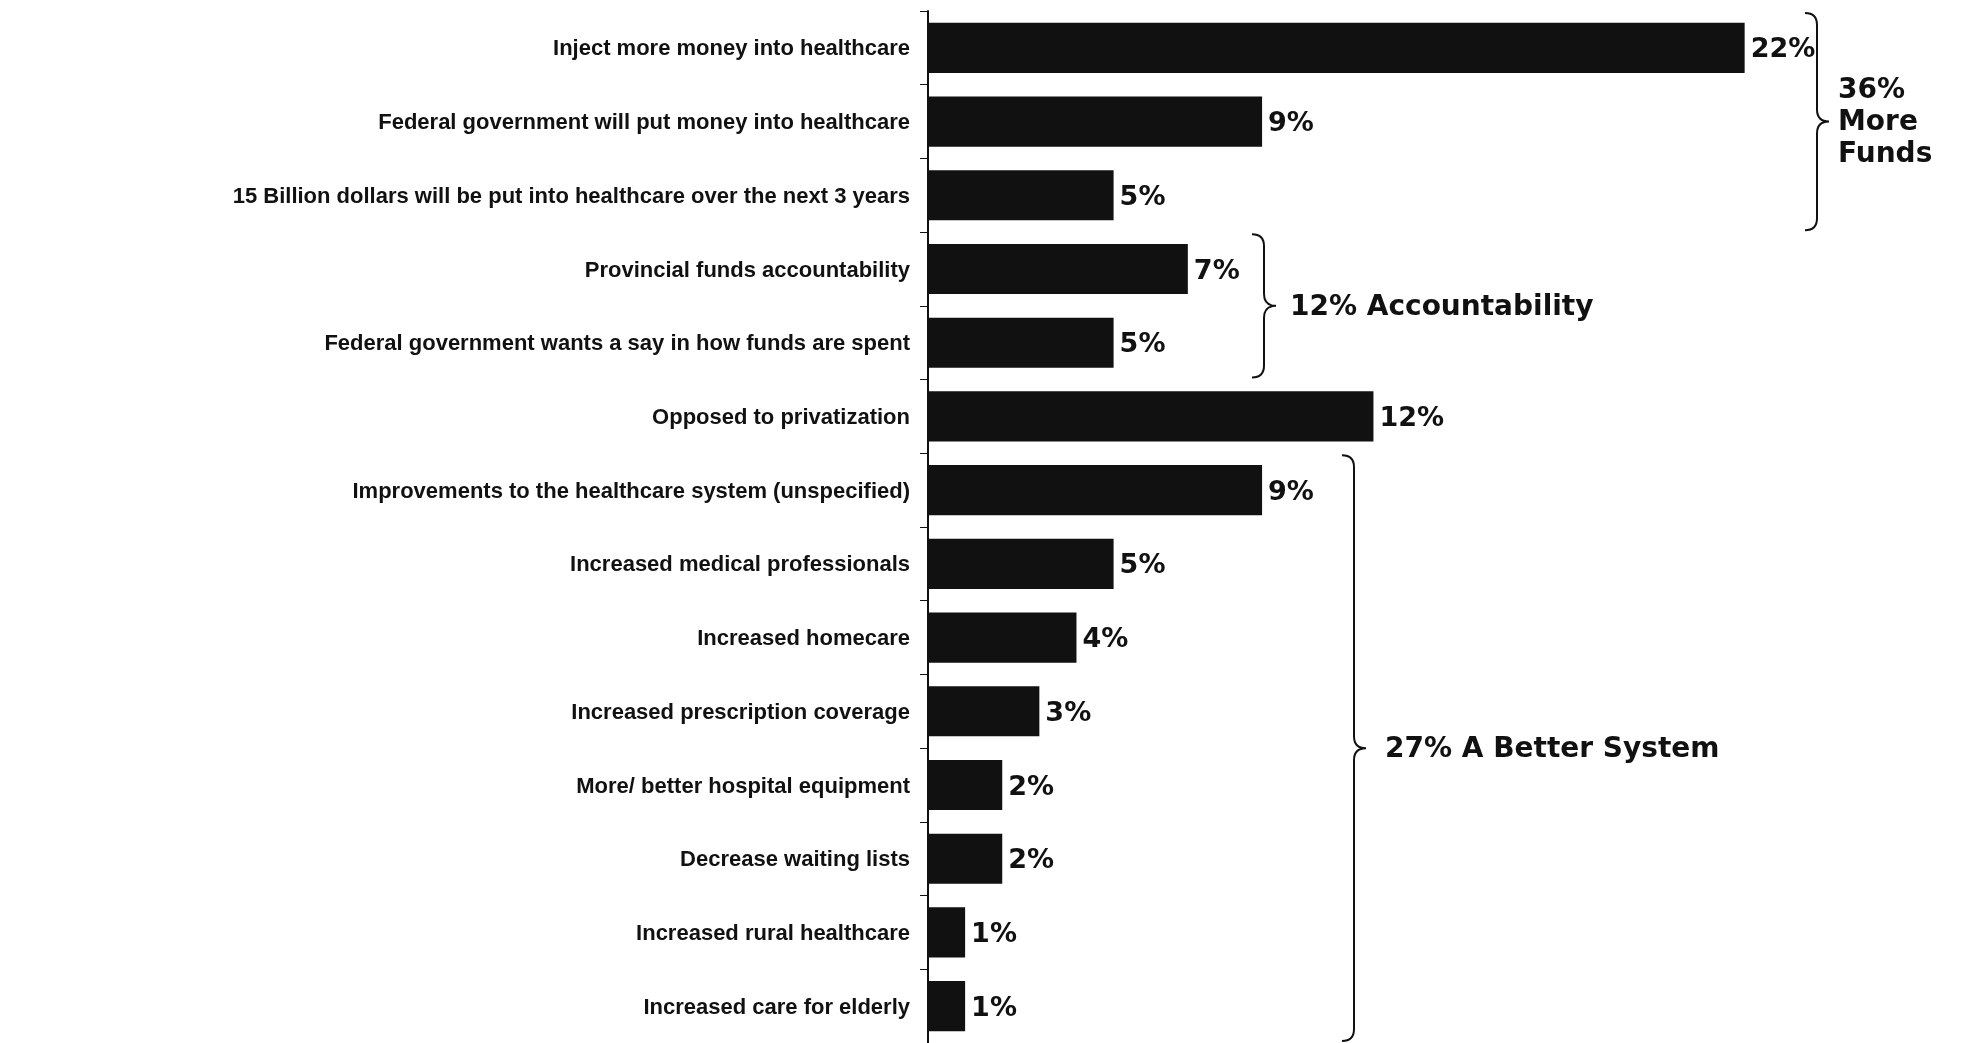 The height and width of the screenshot is (1043, 1962). Describe the element at coordinates (803, 638) in the screenshot. I see `y-tick-label: Increased homecare` at that location.